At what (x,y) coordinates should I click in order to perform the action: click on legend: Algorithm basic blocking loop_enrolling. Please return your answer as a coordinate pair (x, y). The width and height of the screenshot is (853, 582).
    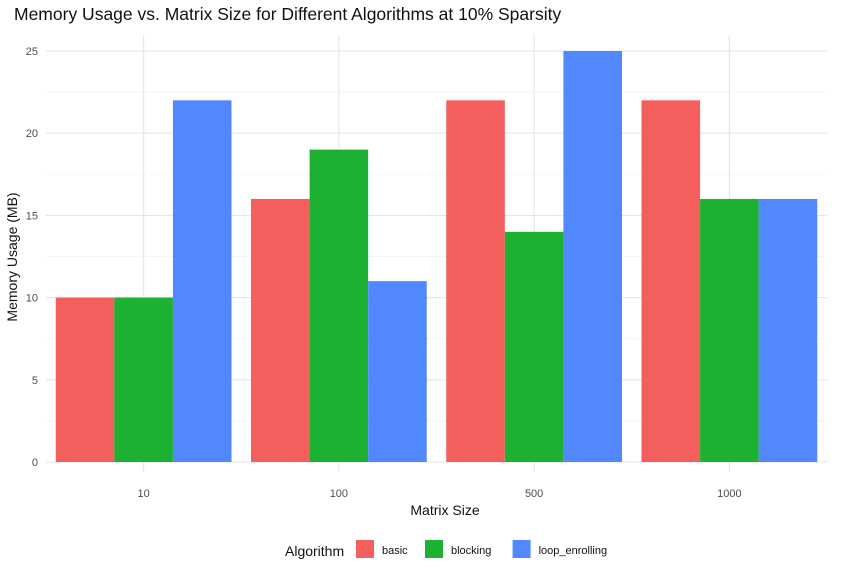
    Looking at the image, I should click on (446, 549).